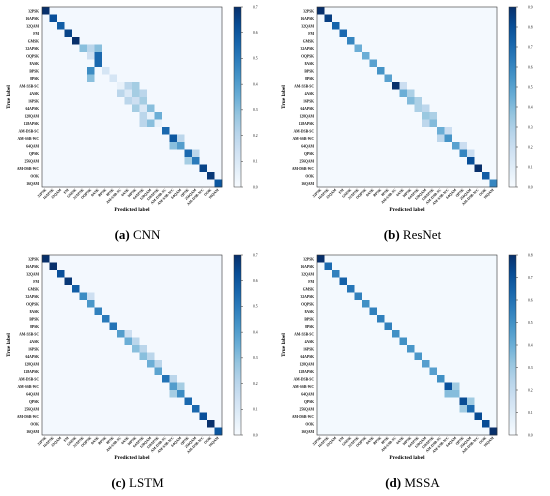  I want to click on x-tick-label: QPSK, so click(460, 193).